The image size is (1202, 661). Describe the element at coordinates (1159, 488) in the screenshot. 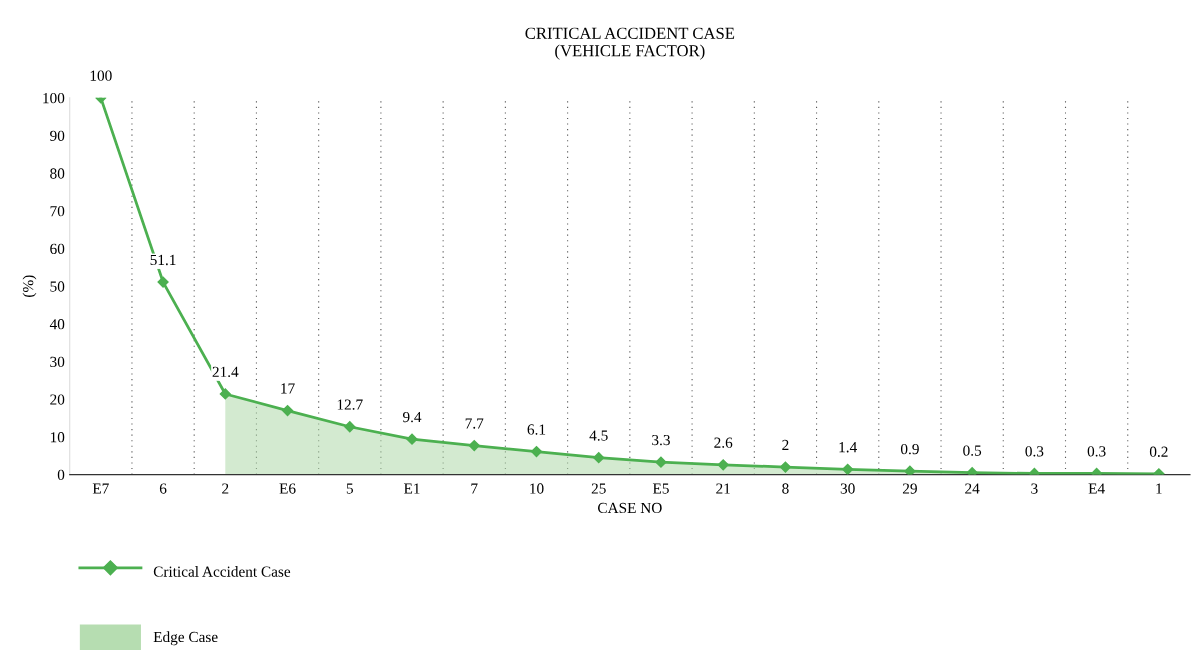

I see `x-tick-label: 1` at that location.